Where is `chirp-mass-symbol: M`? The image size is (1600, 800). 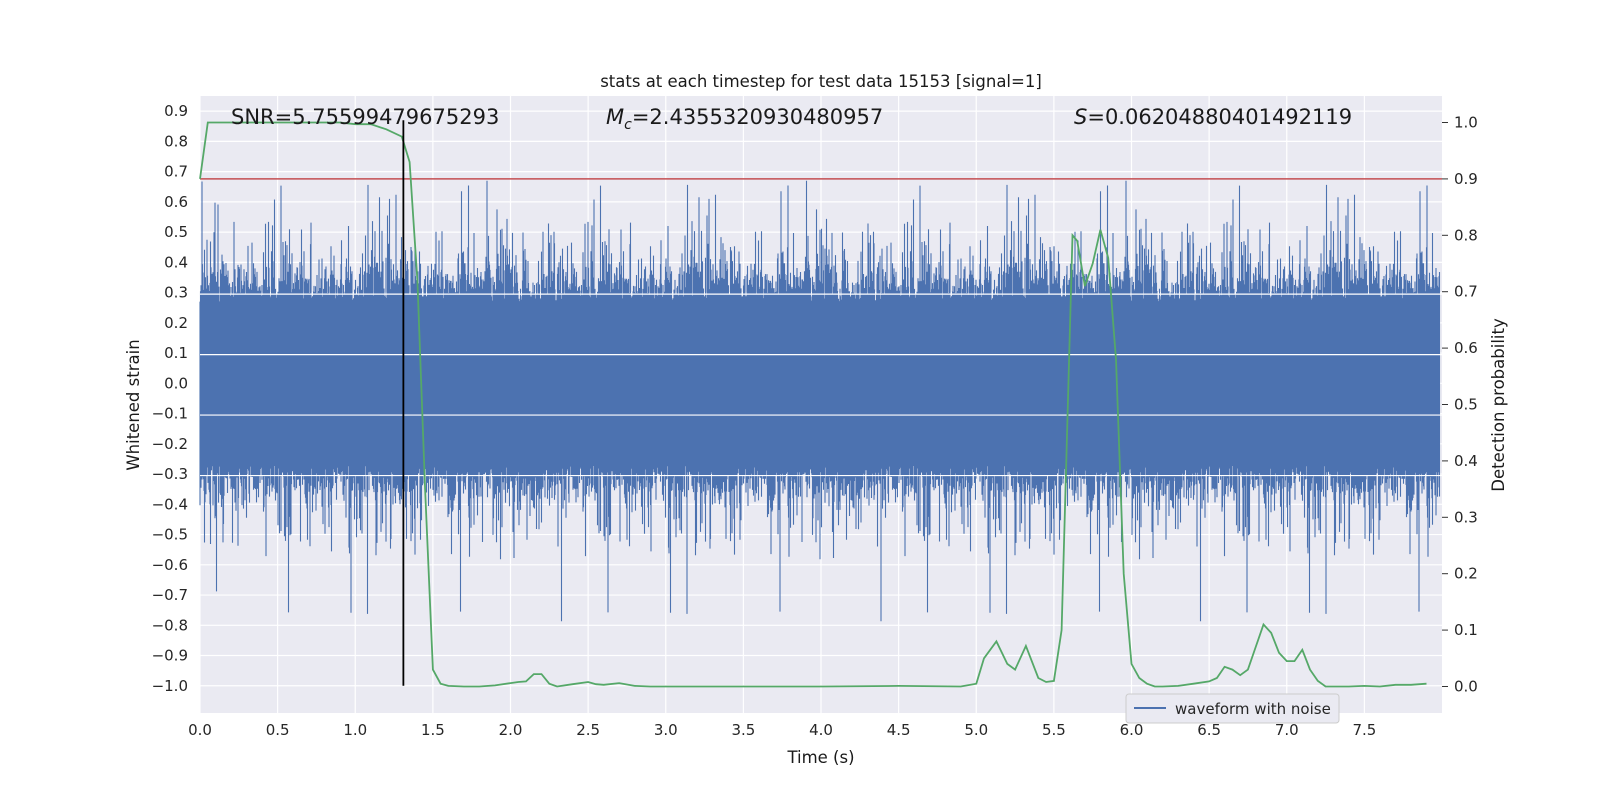
chirp-mass-symbol: M is located at coordinates (615, 117).